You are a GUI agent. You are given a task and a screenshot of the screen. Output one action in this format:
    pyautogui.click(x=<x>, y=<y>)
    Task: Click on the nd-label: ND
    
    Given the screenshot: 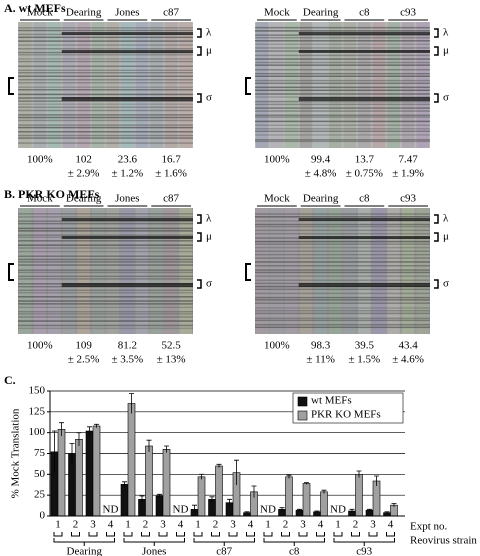 What is the action you would take?
    pyautogui.click(x=338, y=510)
    